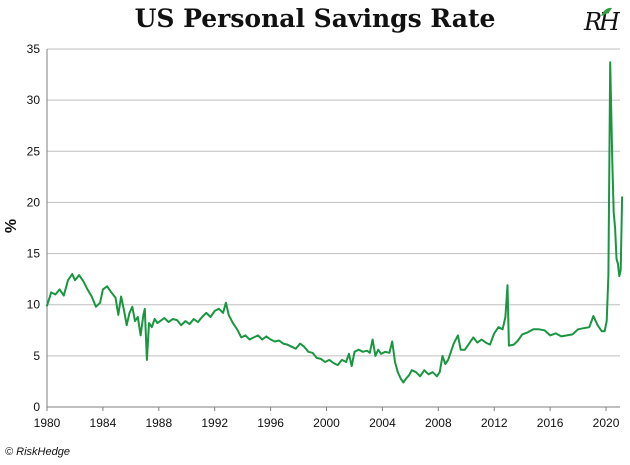 This screenshot has width=630, height=465. What do you see at coordinates (103, 423) in the screenshot?
I see `x-tick-label: 1984` at bounding box center [103, 423].